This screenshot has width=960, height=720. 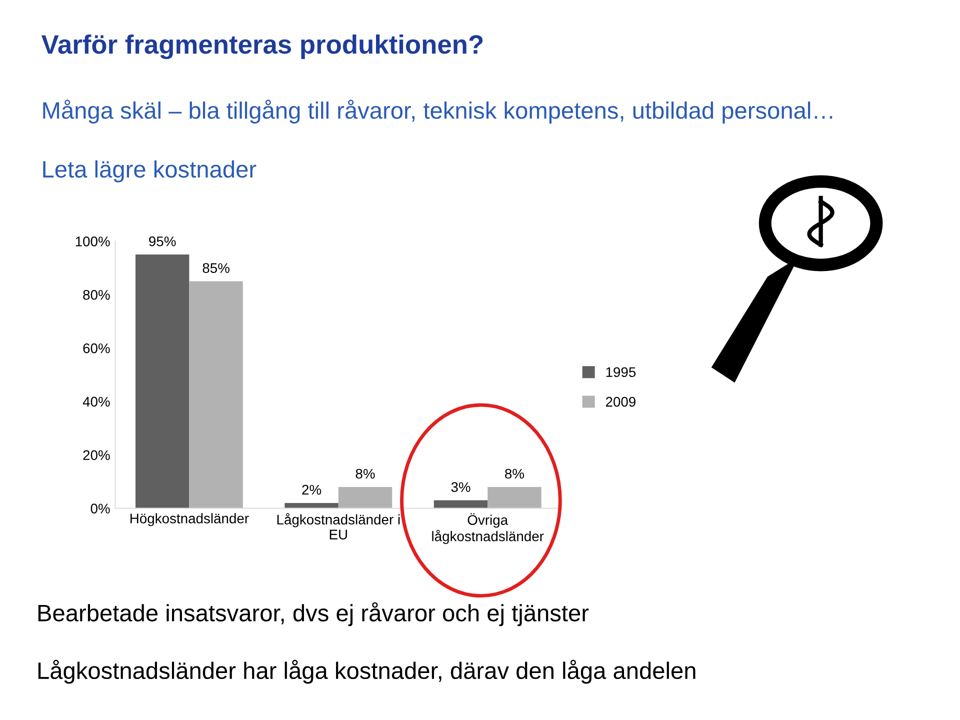 I want to click on y-tick-label: 20%, so click(x=96, y=455).